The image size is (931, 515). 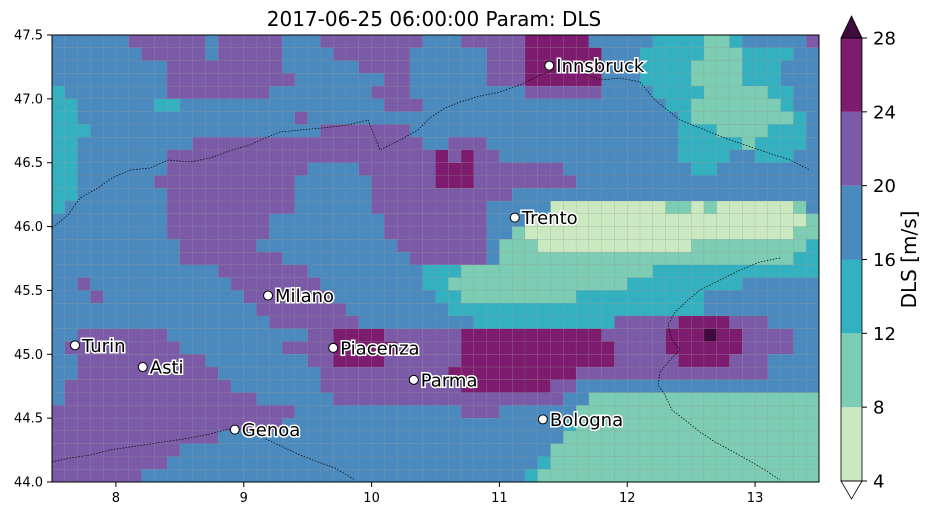 I want to click on city-marker-genoa, so click(x=234, y=429).